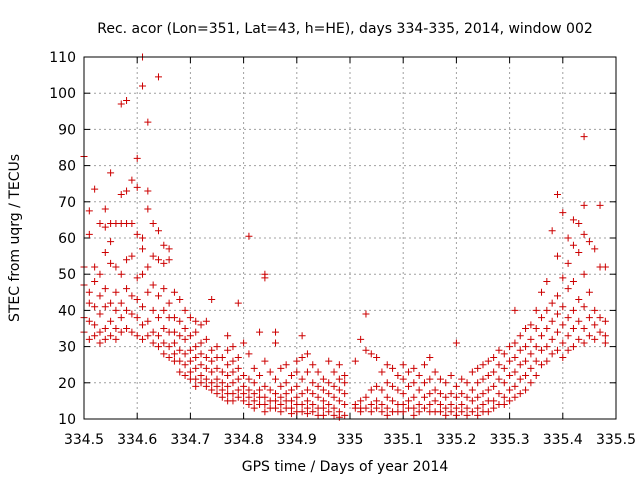 The height and width of the screenshot is (480, 640). Describe the element at coordinates (67, 275) in the screenshot. I see `y-tick-label: 50` at that location.